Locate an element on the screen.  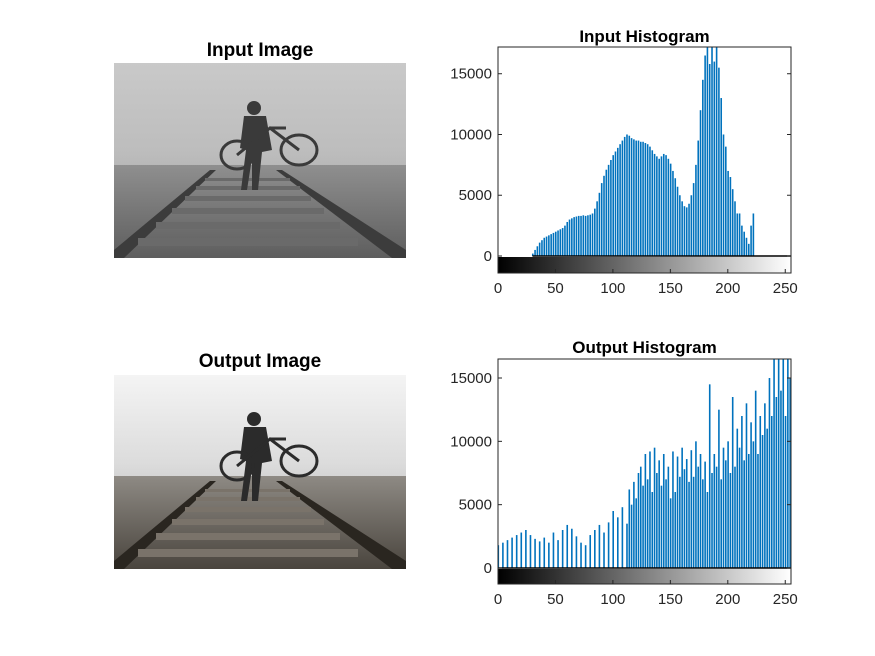
output-image-title: Output Image is located at coordinates (260, 361).